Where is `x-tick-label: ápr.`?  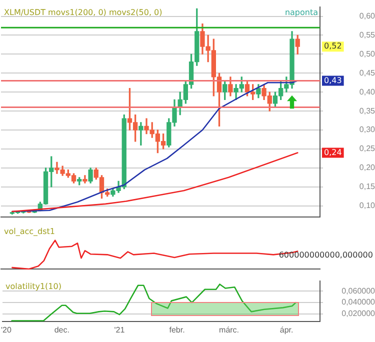
x-tick-label: ápr. is located at coordinates (287, 329).